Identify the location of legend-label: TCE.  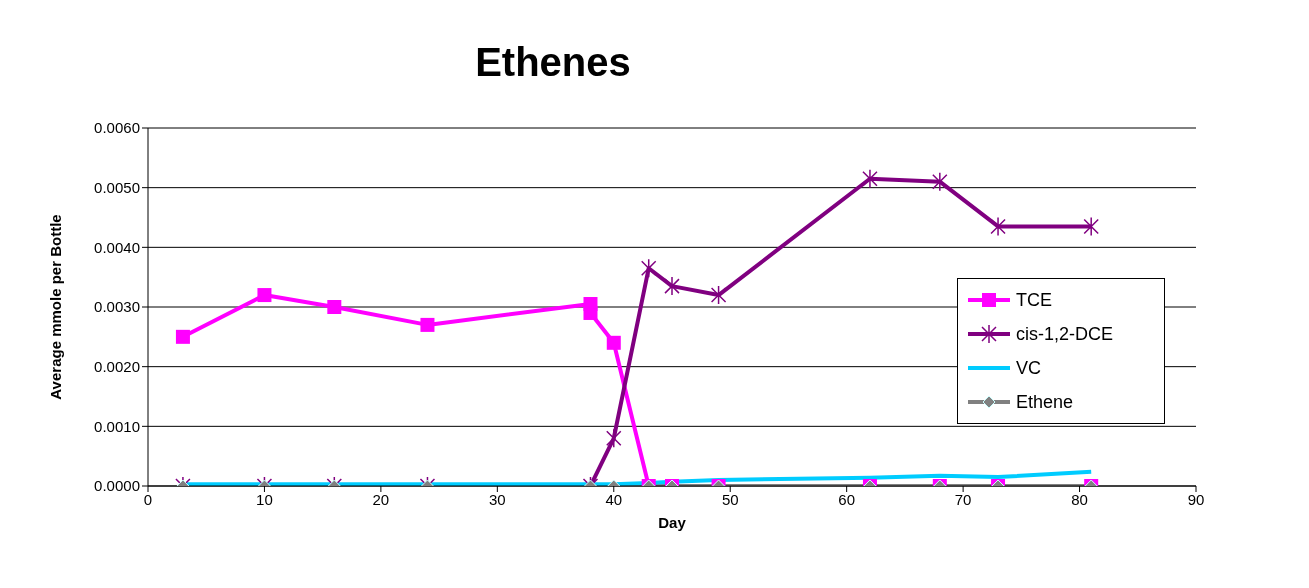
(1034, 300).